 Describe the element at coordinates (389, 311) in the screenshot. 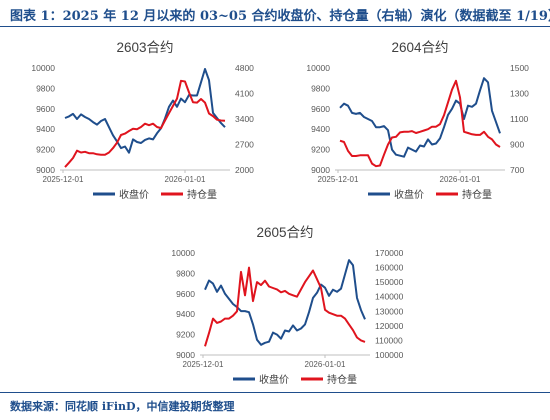

I see `y-right-tick-label: 130000` at that location.